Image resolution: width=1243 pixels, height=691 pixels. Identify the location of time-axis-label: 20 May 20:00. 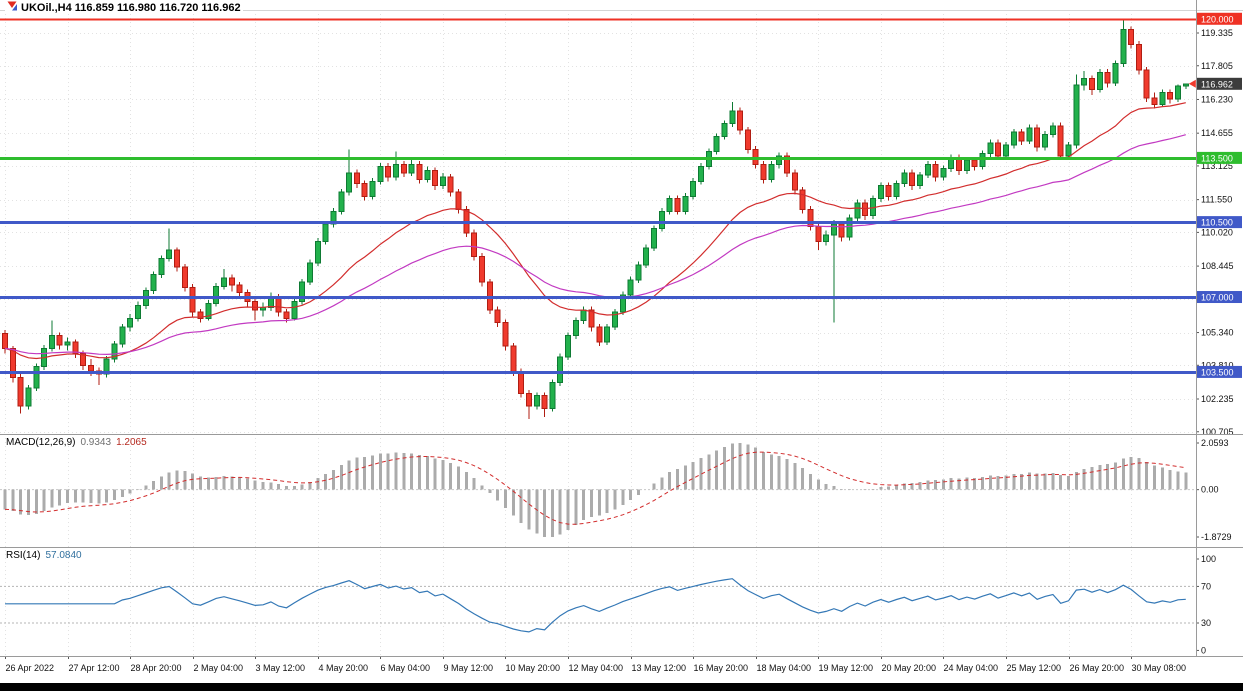
(909, 668).